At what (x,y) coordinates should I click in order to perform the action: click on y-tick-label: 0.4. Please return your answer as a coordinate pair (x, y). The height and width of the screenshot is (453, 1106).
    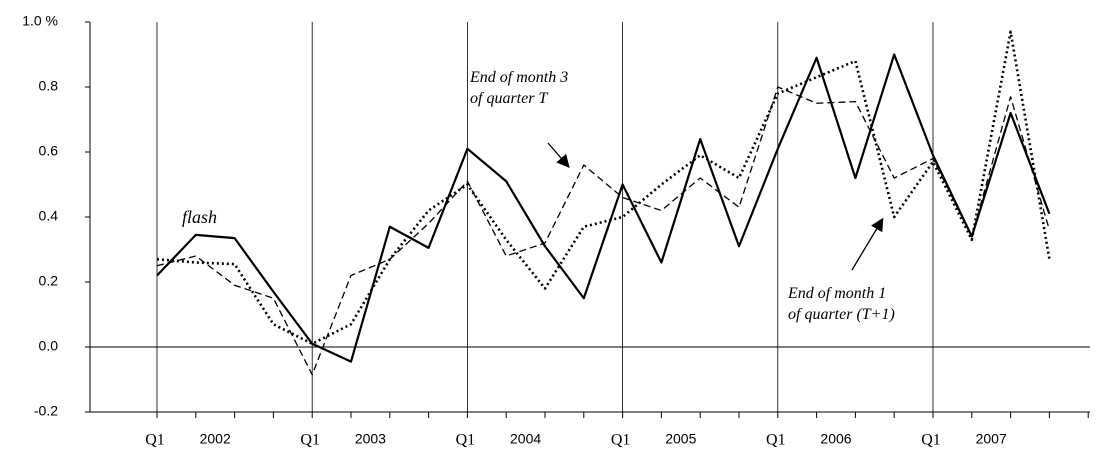
    Looking at the image, I should click on (49, 216).